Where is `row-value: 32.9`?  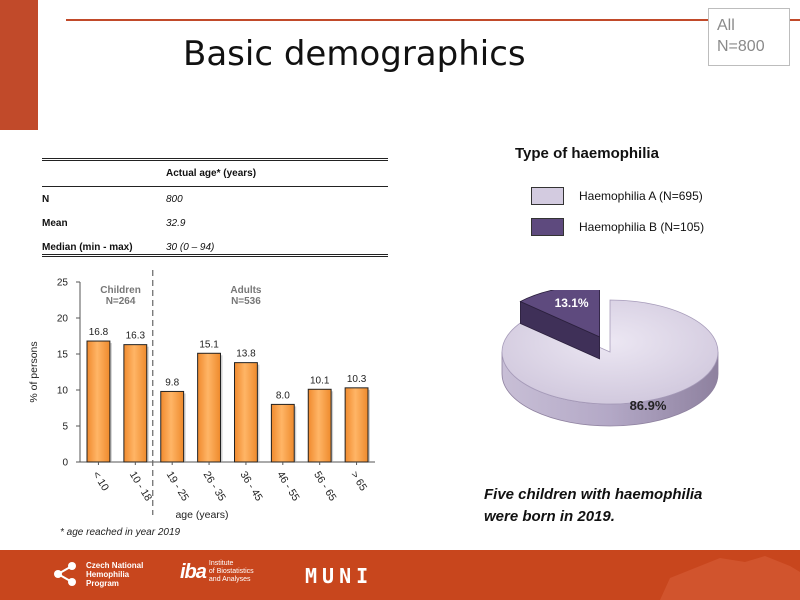 row-value: 32.9 is located at coordinates (176, 223).